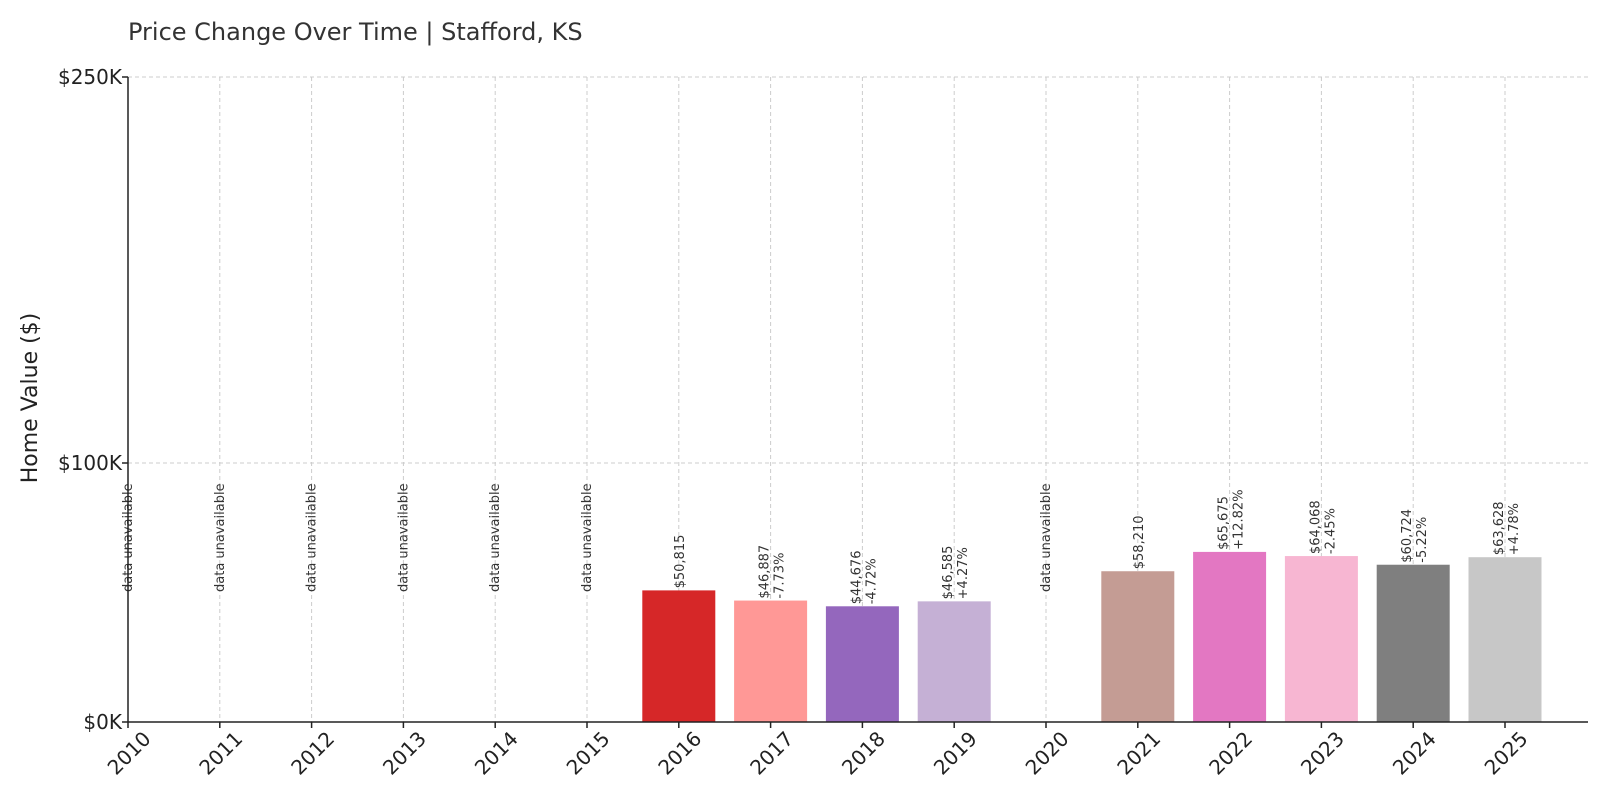 The width and height of the screenshot is (1600, 800). I want to click on x-tick-label: 2019, so click(955, 753).